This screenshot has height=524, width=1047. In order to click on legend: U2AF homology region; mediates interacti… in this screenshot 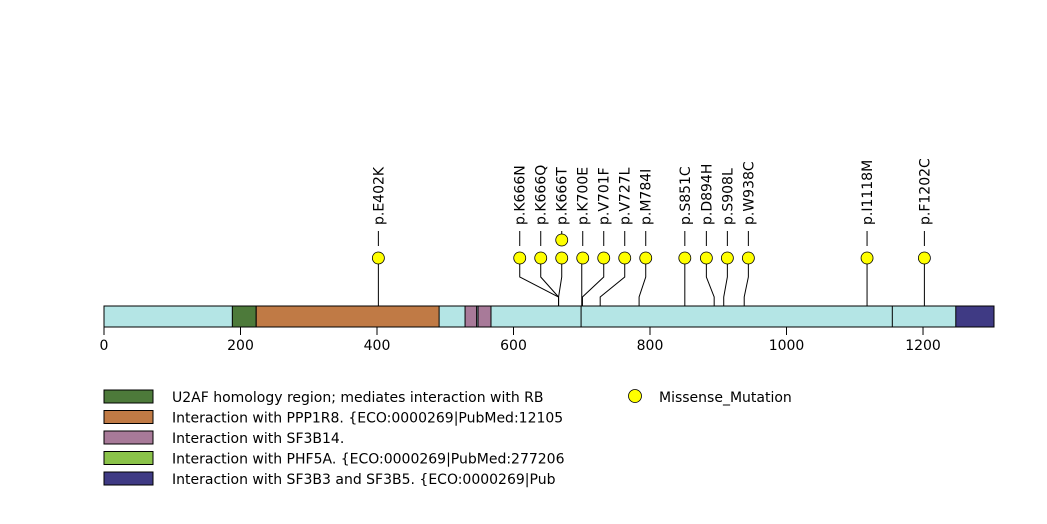, I will do `click(447, 438)`.